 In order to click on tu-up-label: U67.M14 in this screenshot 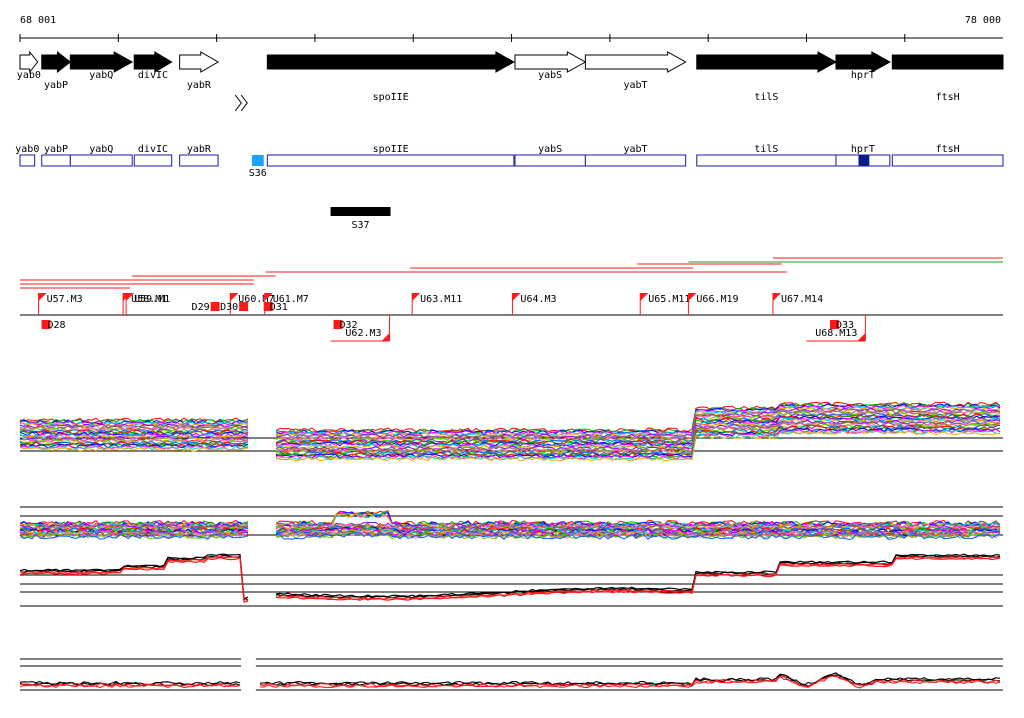, I will do `click(802, 299)`.